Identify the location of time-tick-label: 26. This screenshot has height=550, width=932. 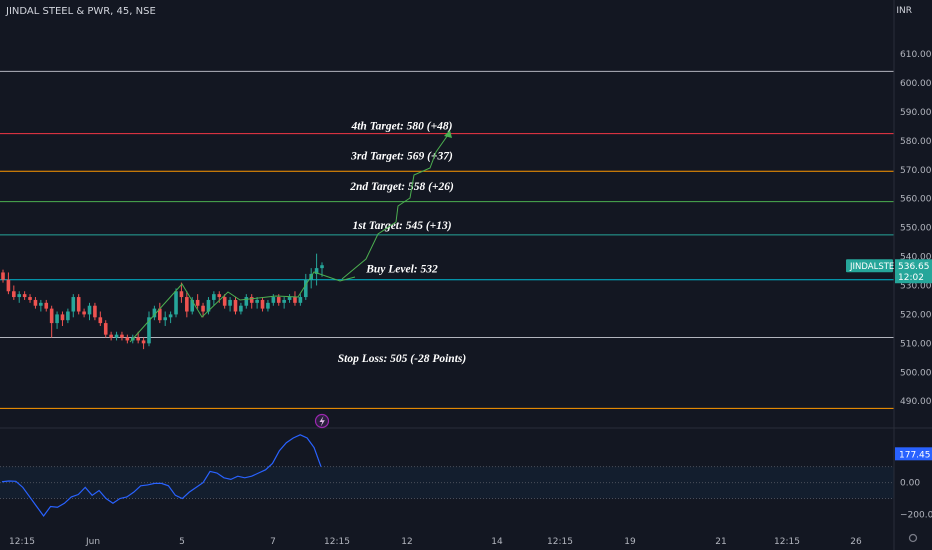
(856, 542).